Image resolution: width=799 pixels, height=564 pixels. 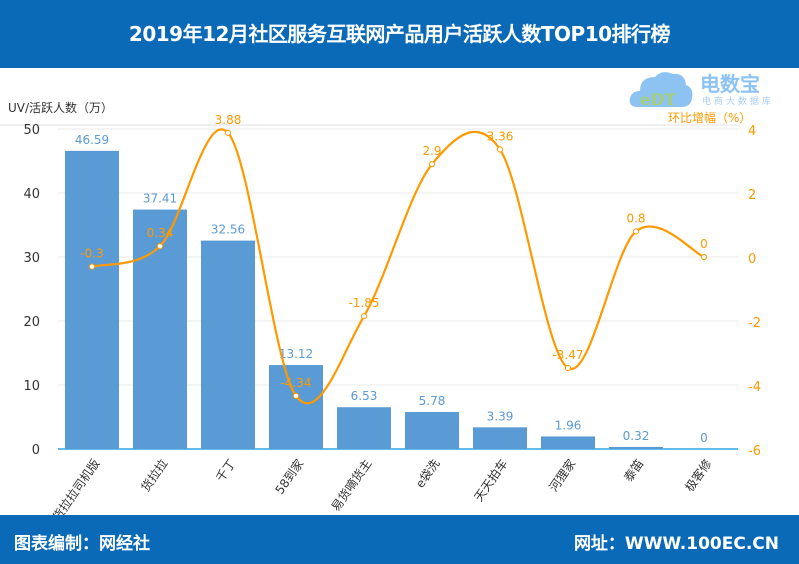 I want to click on x-tick-label: 易货嘀货主, so click(x=351, y=485).